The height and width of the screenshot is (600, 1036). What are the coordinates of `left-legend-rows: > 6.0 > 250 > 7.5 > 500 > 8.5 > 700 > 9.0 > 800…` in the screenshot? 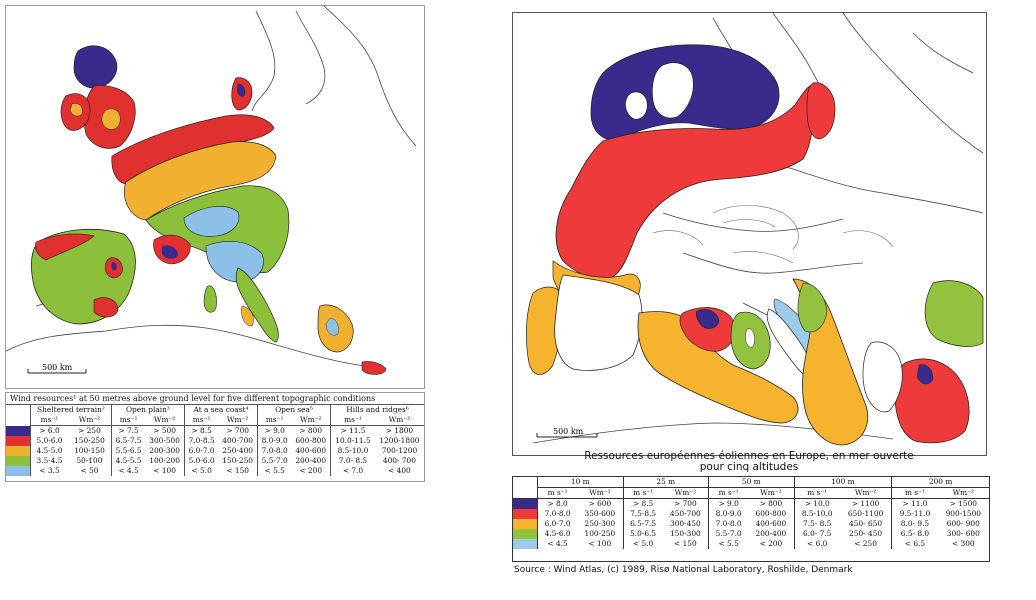 It's located at (215, 450).